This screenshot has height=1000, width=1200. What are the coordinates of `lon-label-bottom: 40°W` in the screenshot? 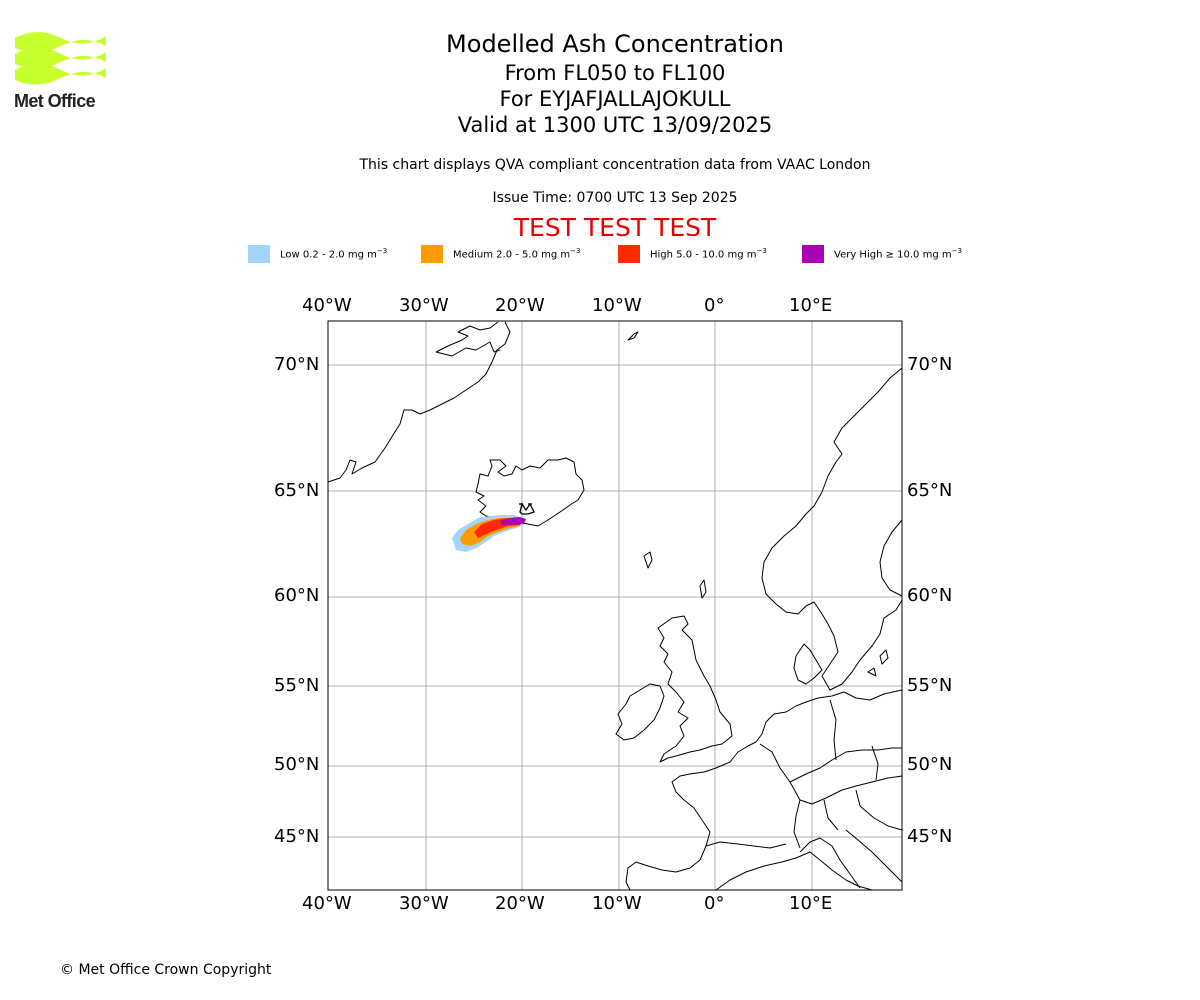 It's located at (327, 903).